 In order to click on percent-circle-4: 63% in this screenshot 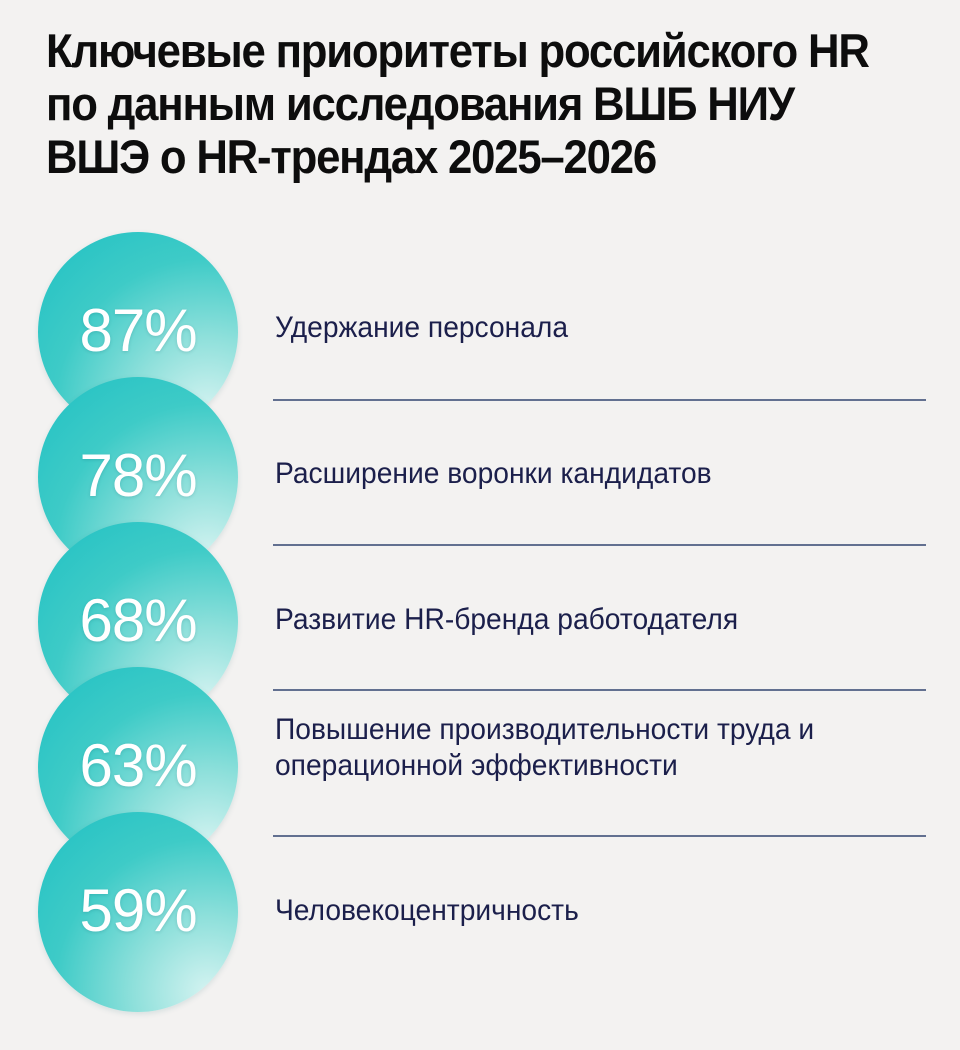, I will do `click(138, 767)`.